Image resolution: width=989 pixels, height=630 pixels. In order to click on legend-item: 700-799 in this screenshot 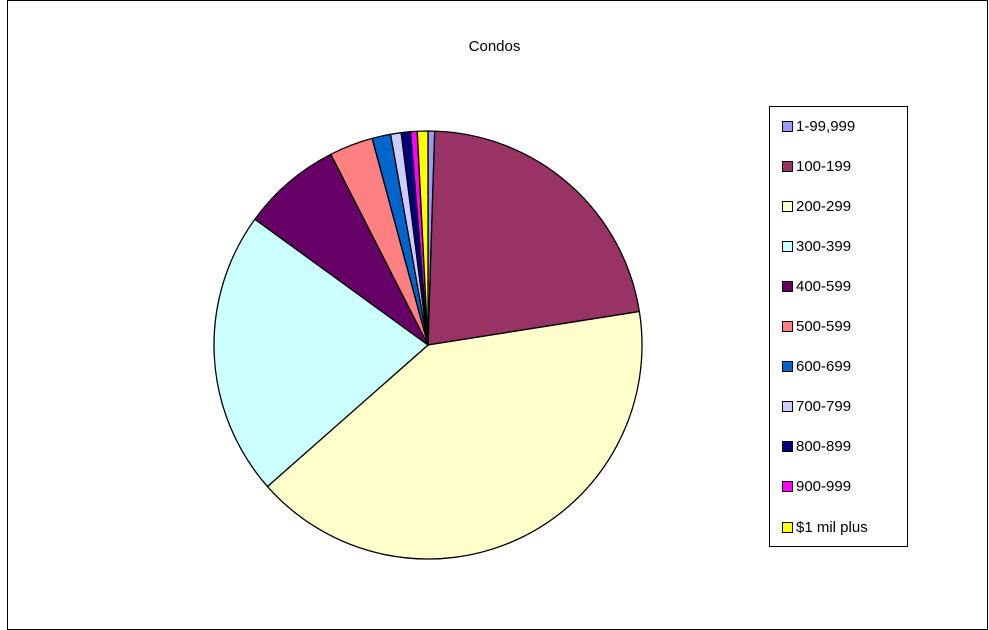, I will do `click(816, 407)`.